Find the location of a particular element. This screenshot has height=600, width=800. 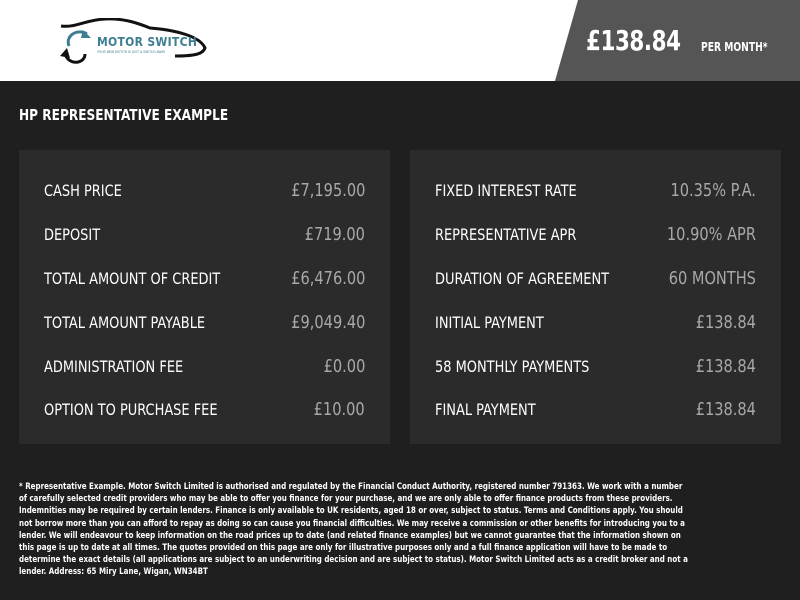

row-label: DURATION OF AGREEMENT is located at coordinates (522, 278).